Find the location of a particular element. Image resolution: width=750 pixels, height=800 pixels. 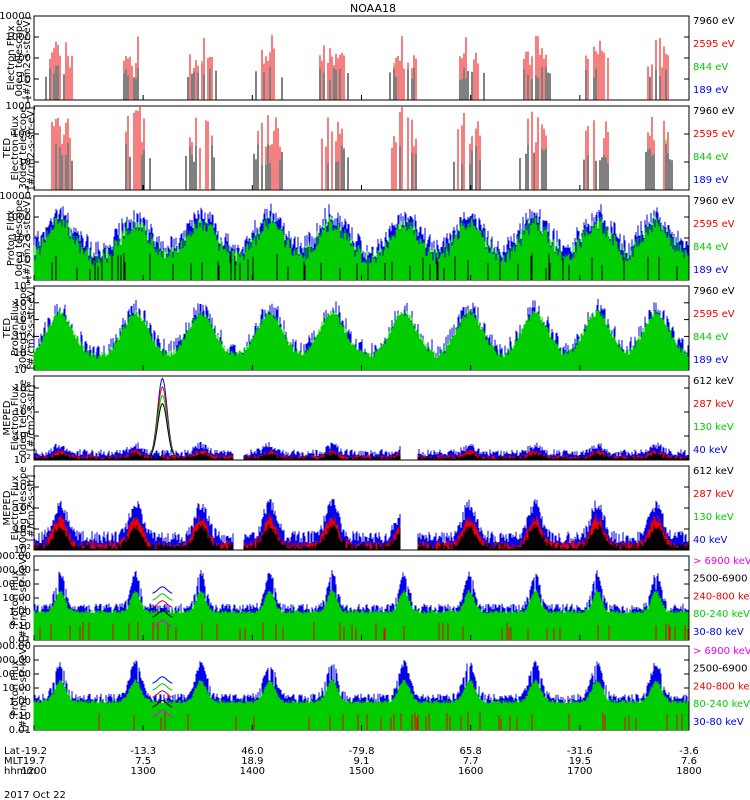

x-tick-hhmm: 1800 is located at coordinates (688, 771).